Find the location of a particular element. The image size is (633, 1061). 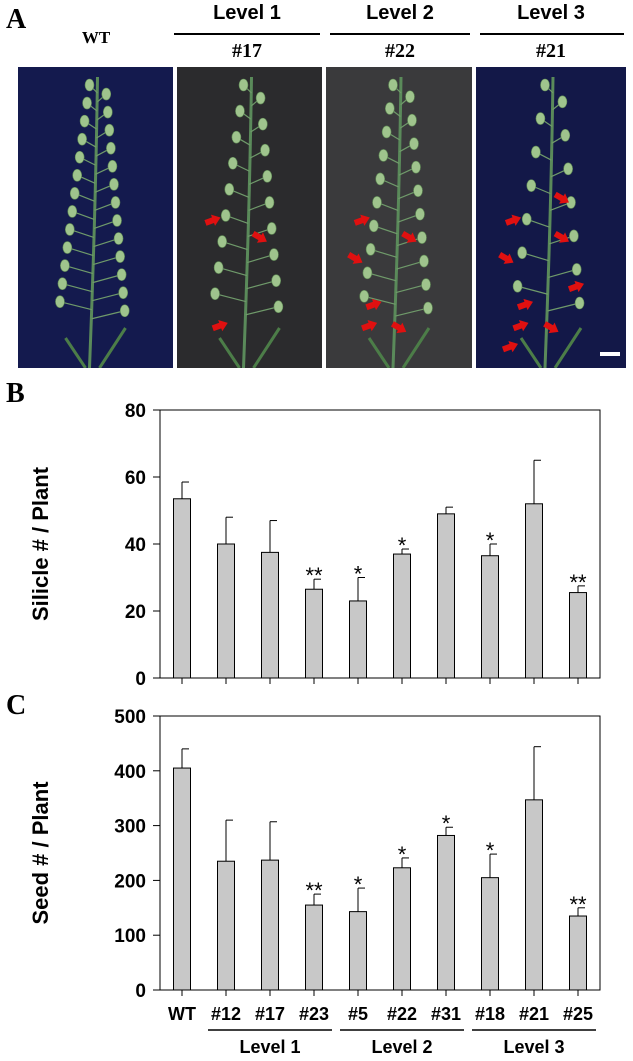

y-tick-label: 40 is located at coordinates (135, 545).